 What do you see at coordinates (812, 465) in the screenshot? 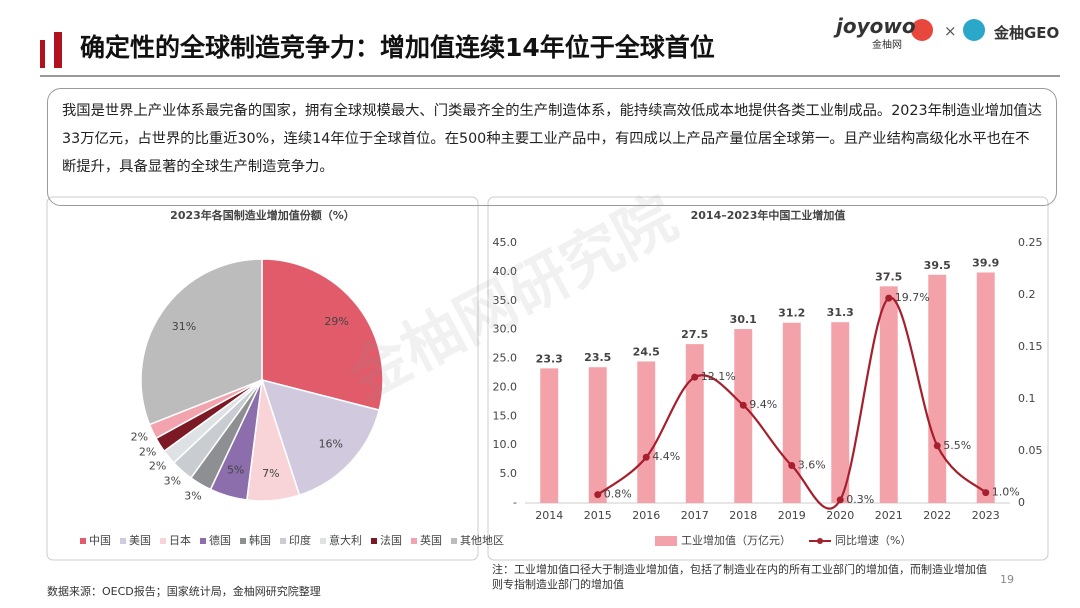
I see `data-label: 3.6%` at bounding box center [812, 465].